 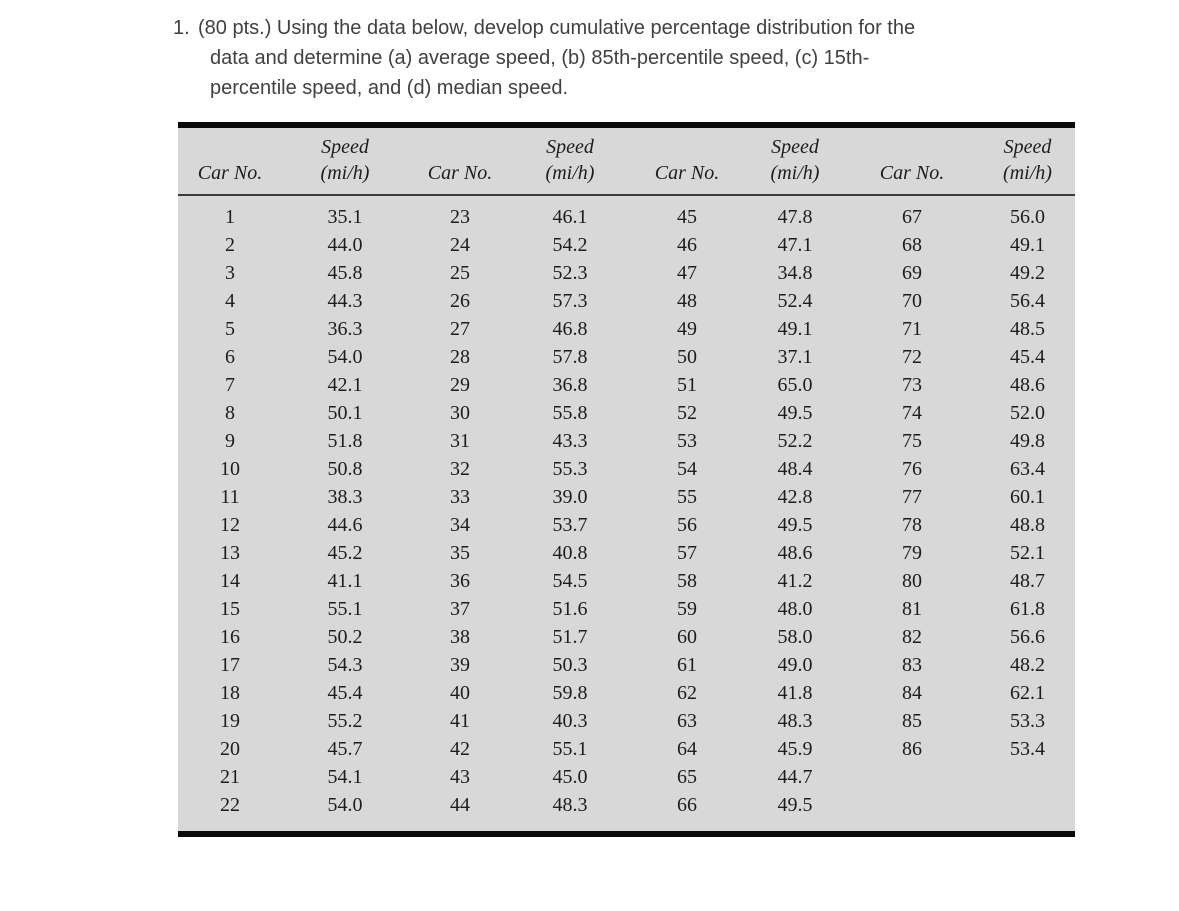 I want to click on speed-cell: 45.9, so click(x=795, y=749).